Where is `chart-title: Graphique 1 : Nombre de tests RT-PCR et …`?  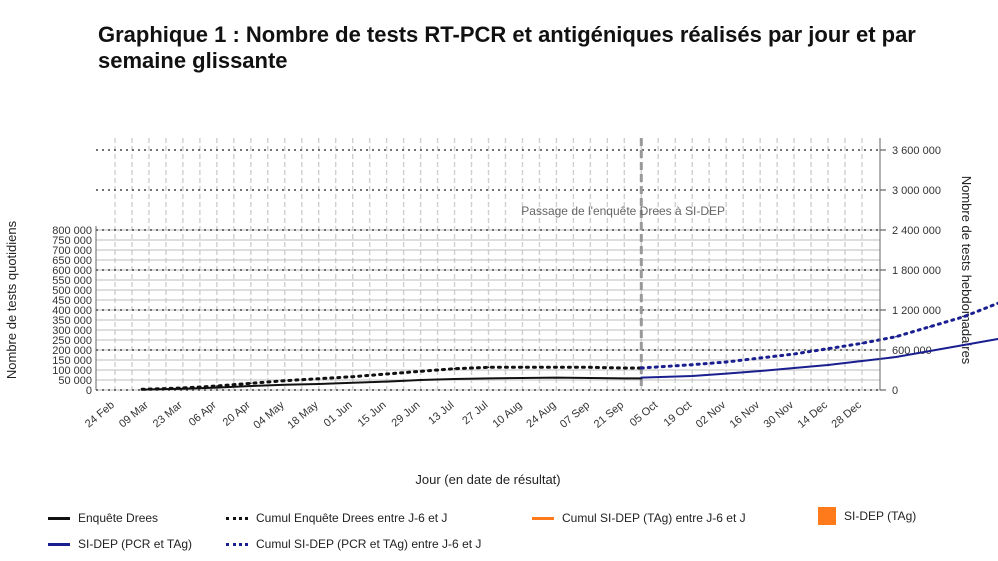 chart-title: Graphique 1 : Nombre de tests RT-PCR et … is located at coordinates (507, 47).